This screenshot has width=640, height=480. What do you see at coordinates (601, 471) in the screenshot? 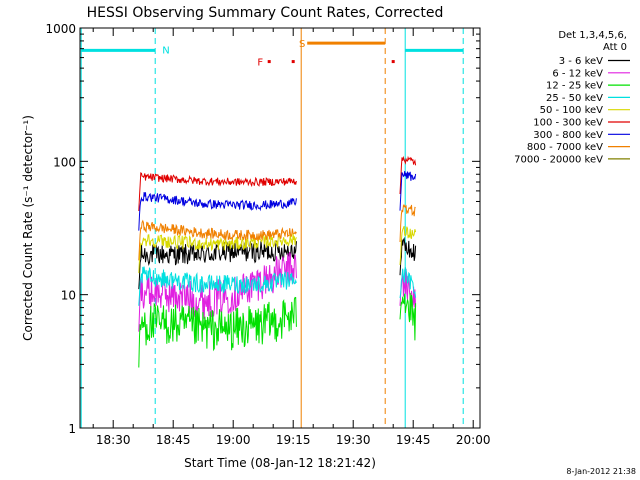
I see `footer-timestamp: 8-Jan-2012 21:38` at bounding box center [601, 471].